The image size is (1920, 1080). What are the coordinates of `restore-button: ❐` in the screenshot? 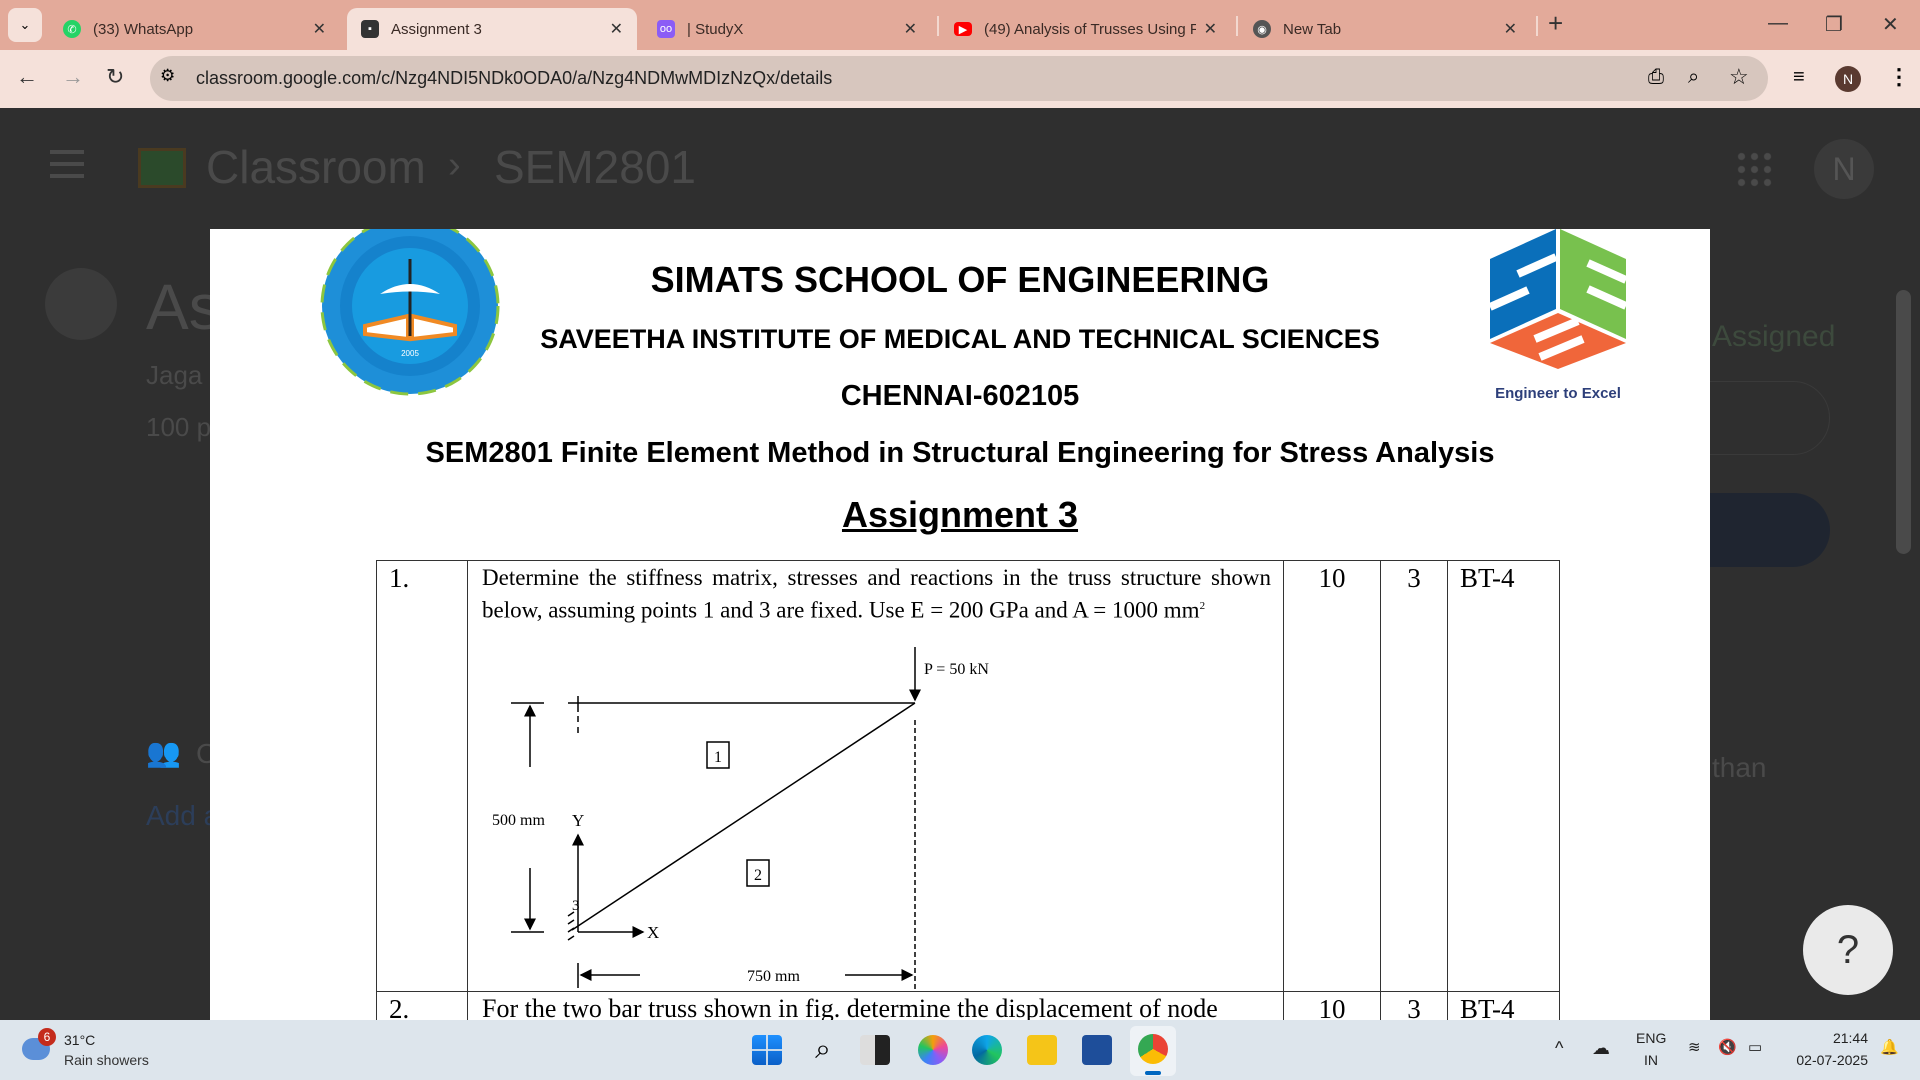 It's located at (1834, 25).